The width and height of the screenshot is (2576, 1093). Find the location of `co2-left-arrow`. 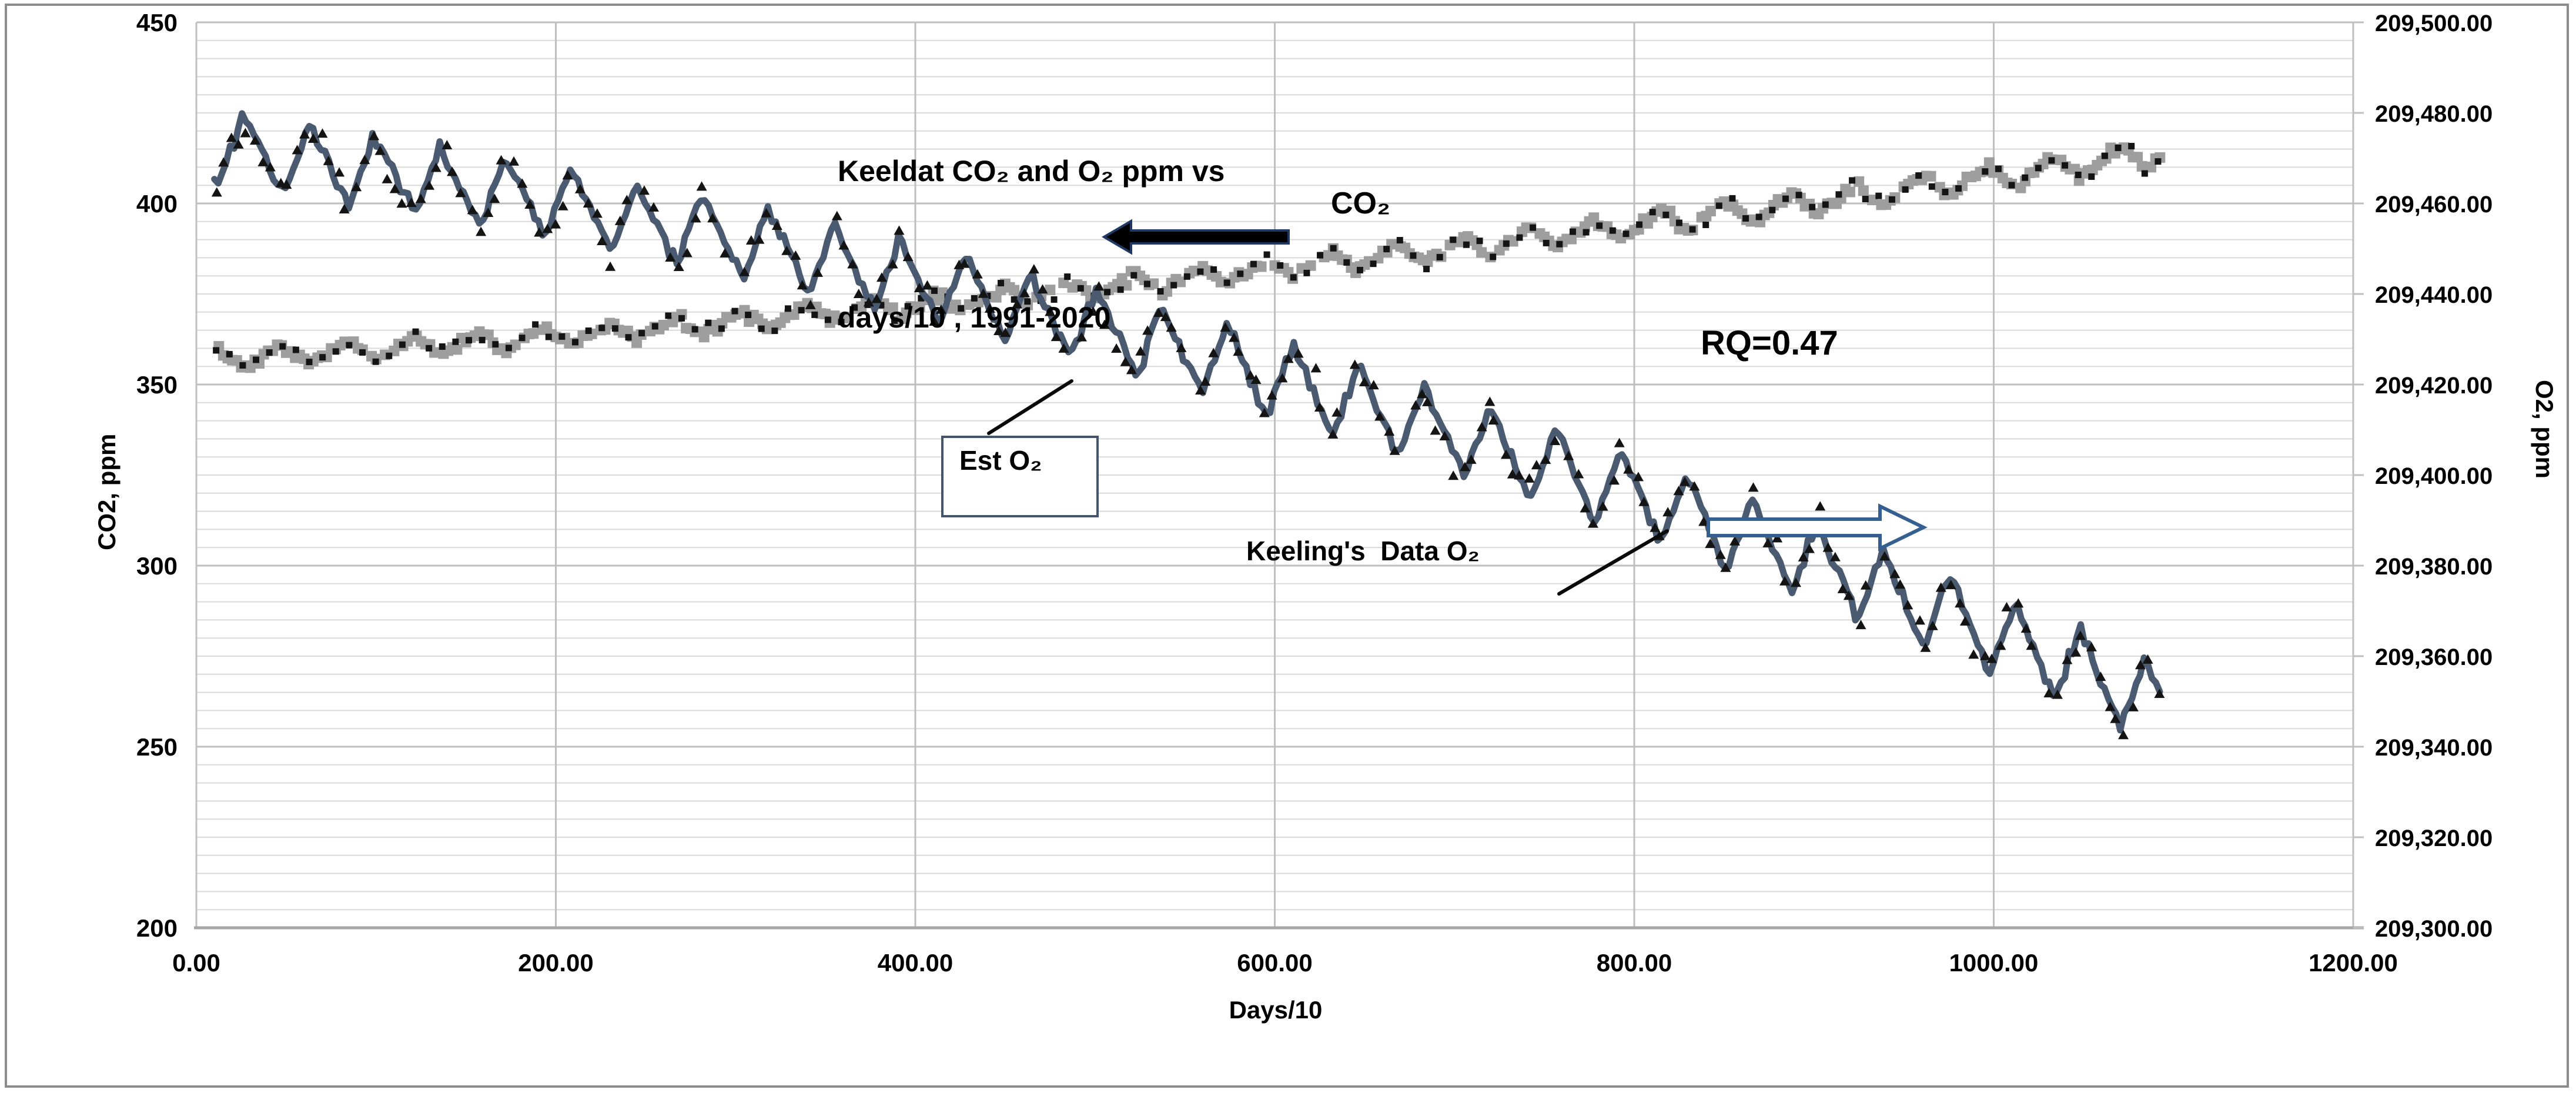

co2-left-arrow is located at coordinates (1196, 237).